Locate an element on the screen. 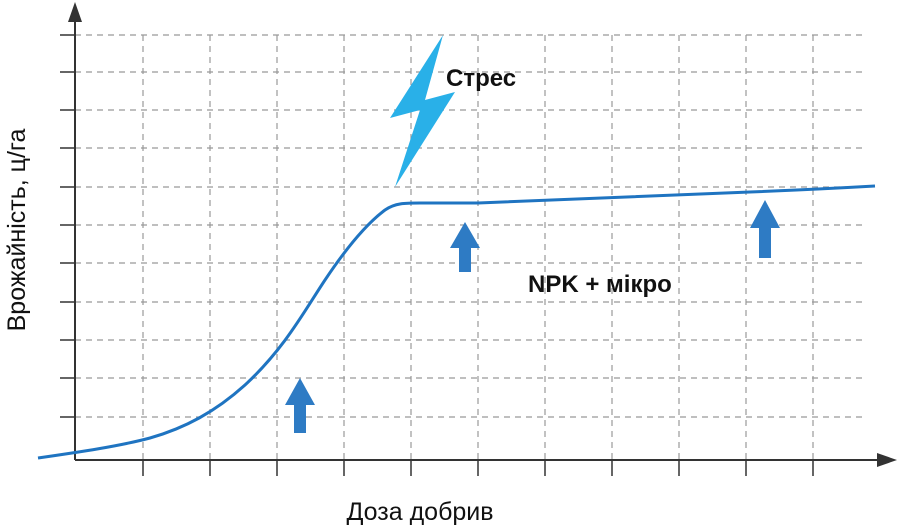 The width and height of the screenshot is (900, 529). x-arrowhead is located at coordinates (887, 460).